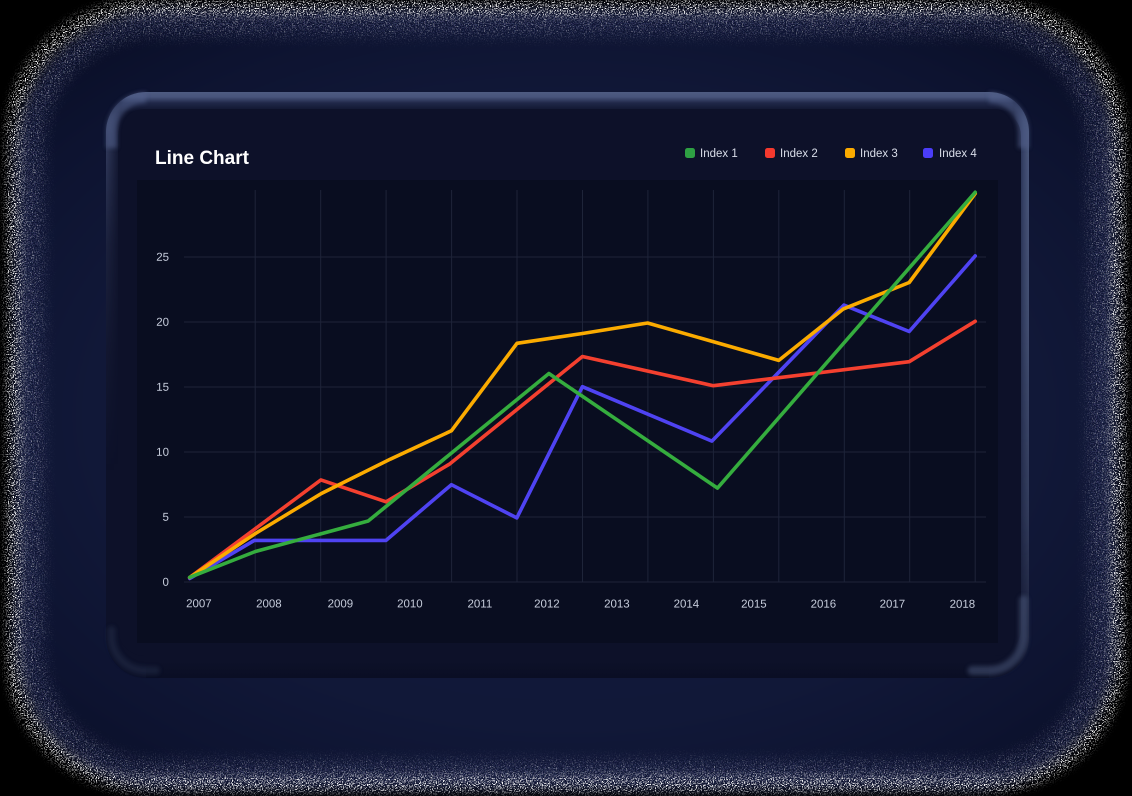  What do you see at coordinates (547, 604) in the screenshot?
I see `svg-text: 2012` at bounding box center [547, 604].